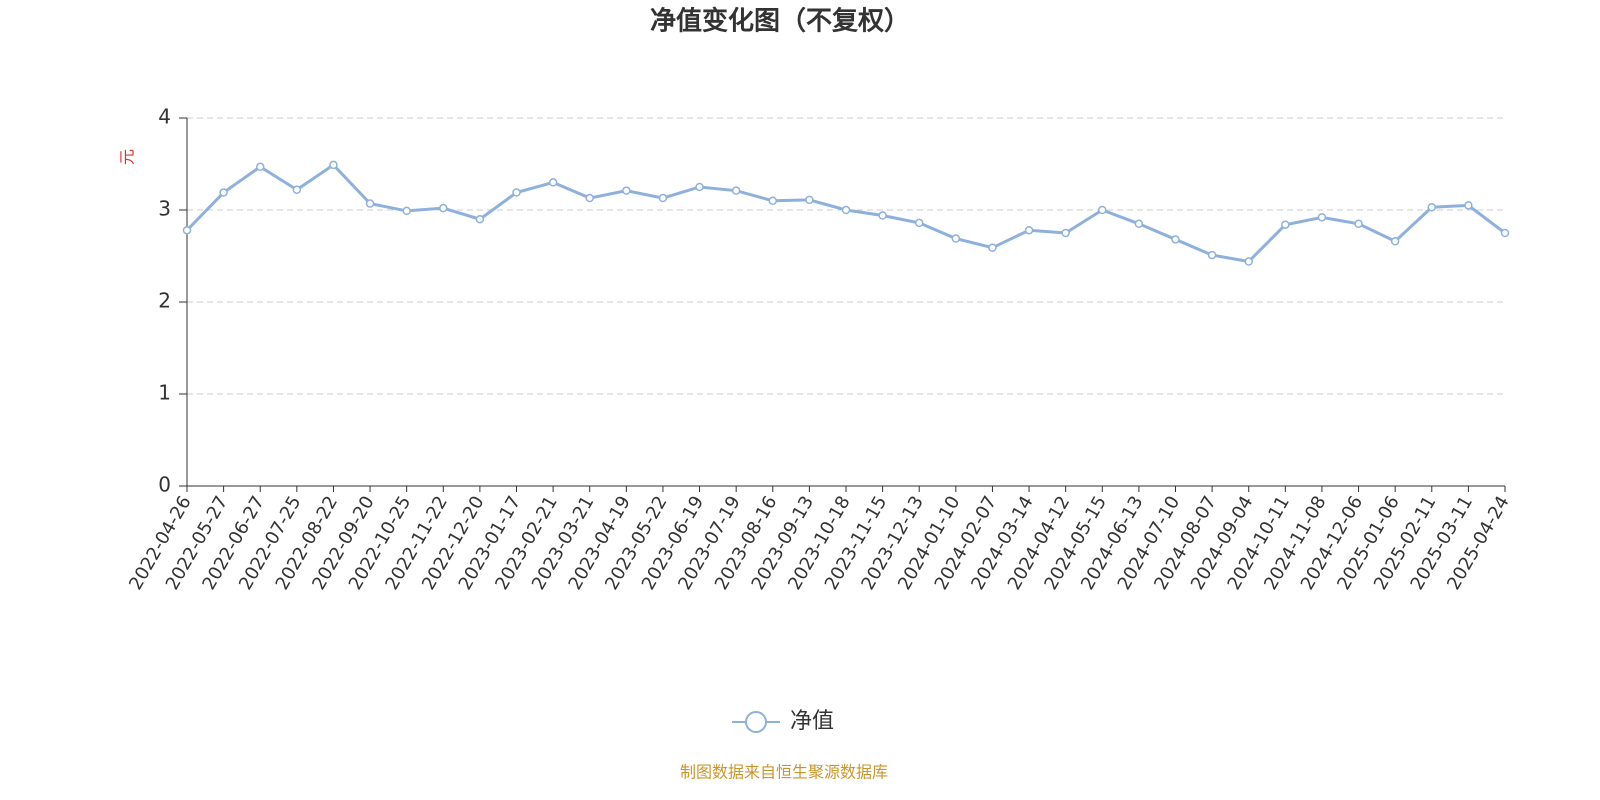  I want to click on y-tick-label: 0, so click(164, 485).